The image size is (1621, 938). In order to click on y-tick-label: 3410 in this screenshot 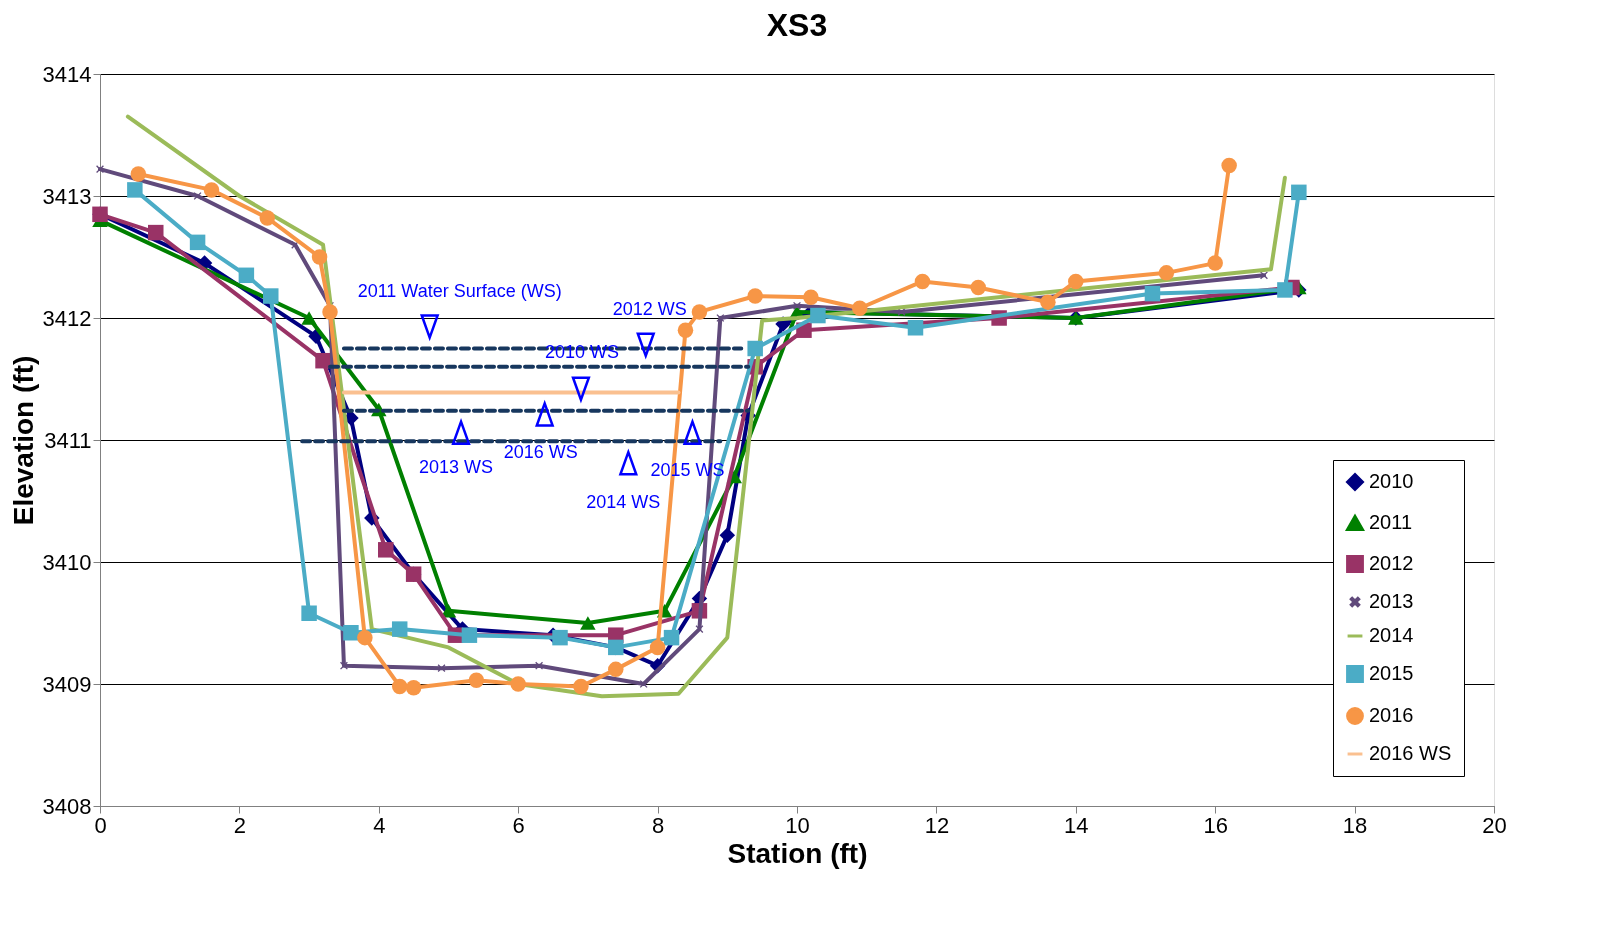, I will do `click(67, 562)`.